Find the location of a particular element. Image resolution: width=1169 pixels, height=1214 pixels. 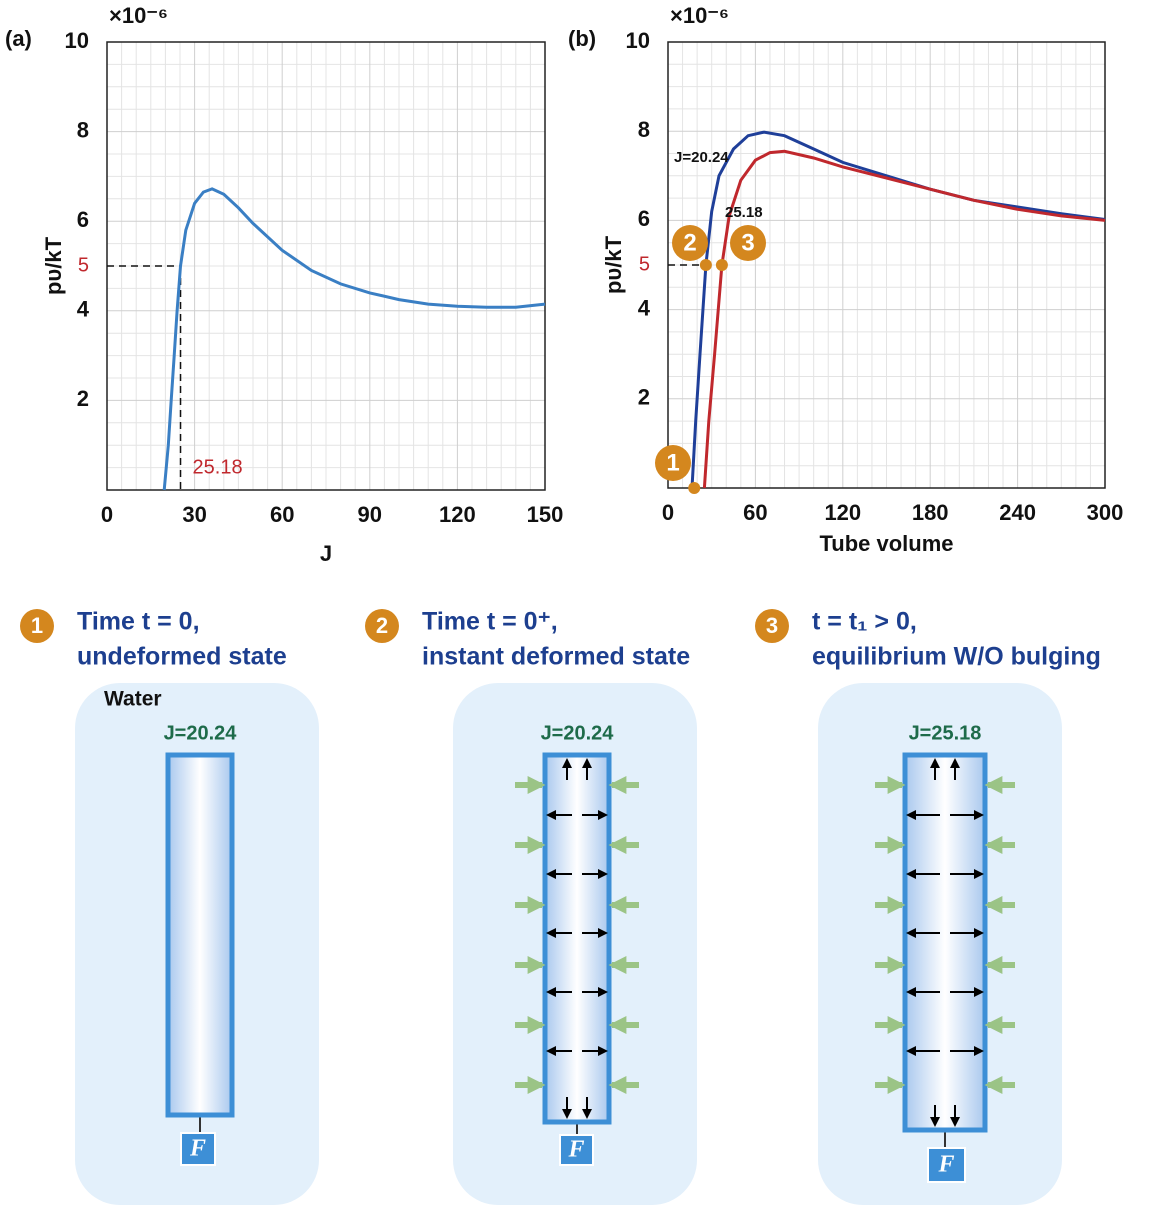

reference-label: 25.18 is located at coordinates (218, 467).